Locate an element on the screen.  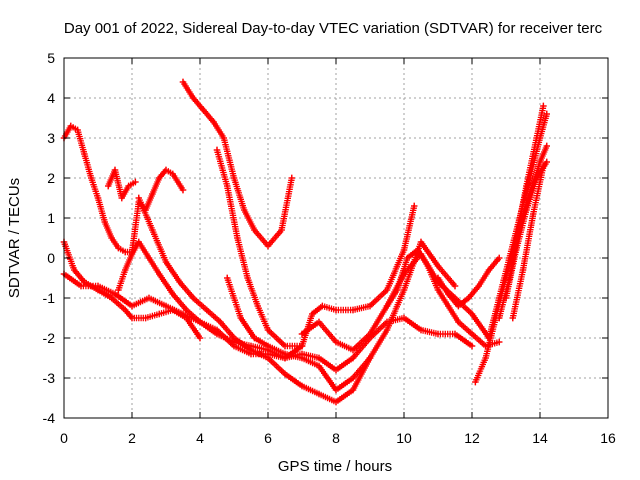
y-tick-label: 5 is located at coordinates (51, 58).